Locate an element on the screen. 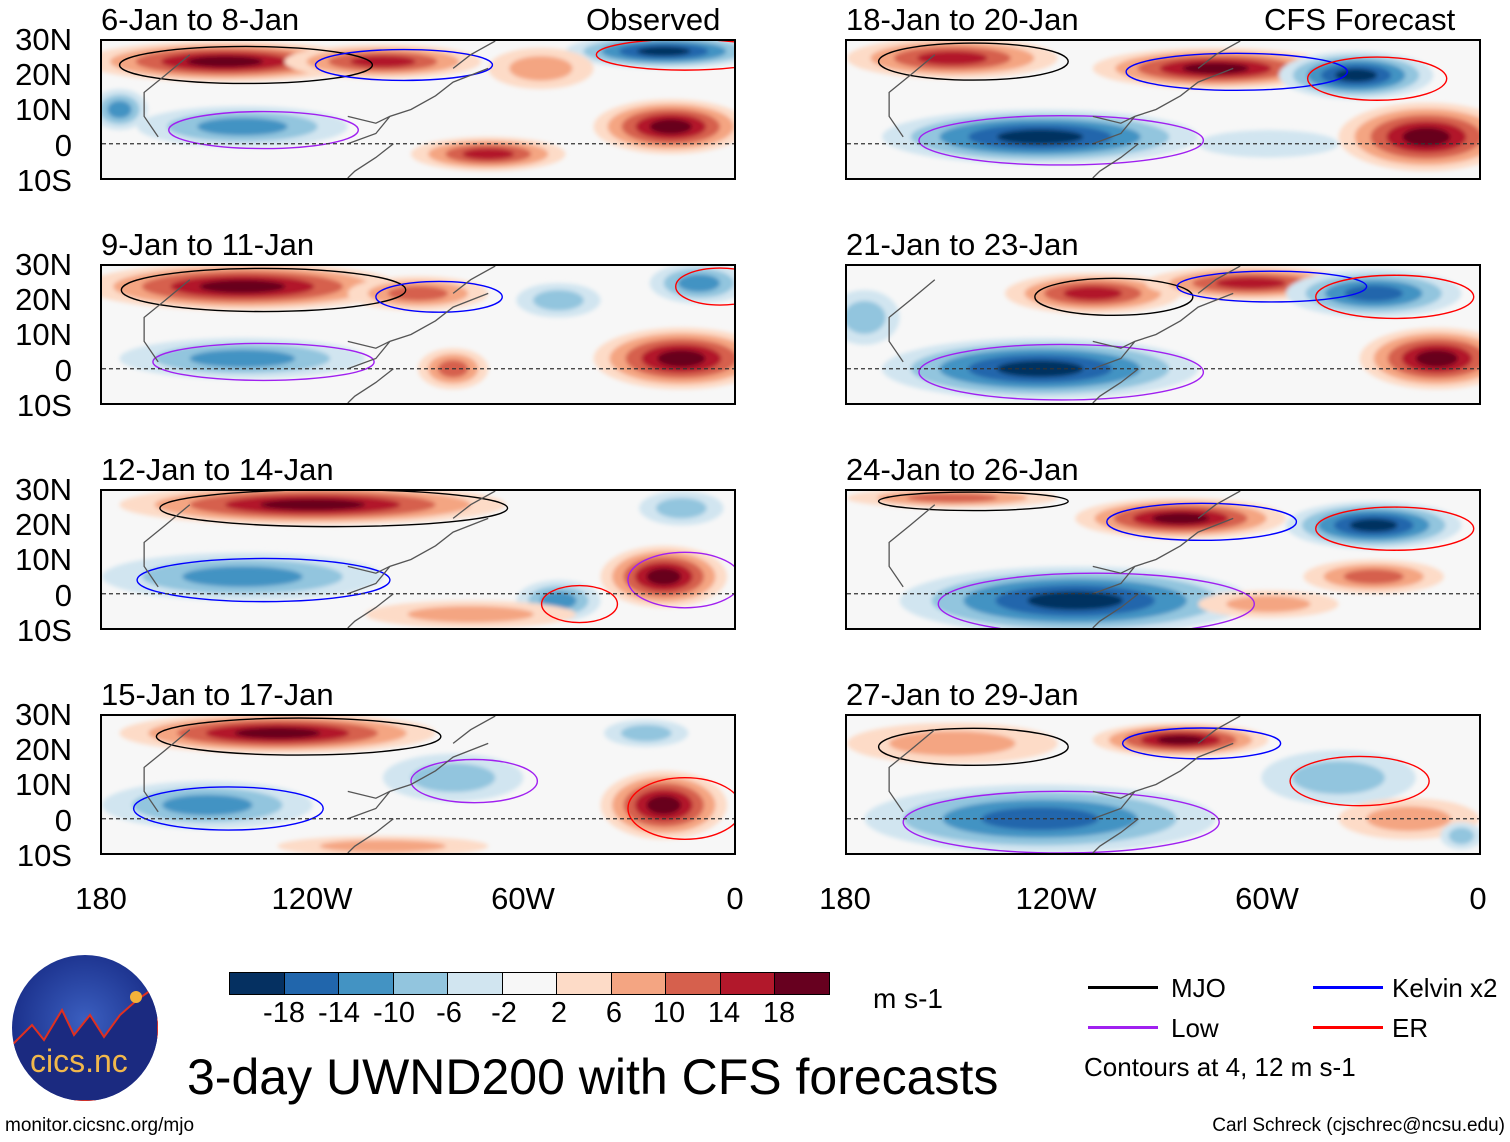  colorbar-tick-label: -6 is located at coordinates (449, 1013).